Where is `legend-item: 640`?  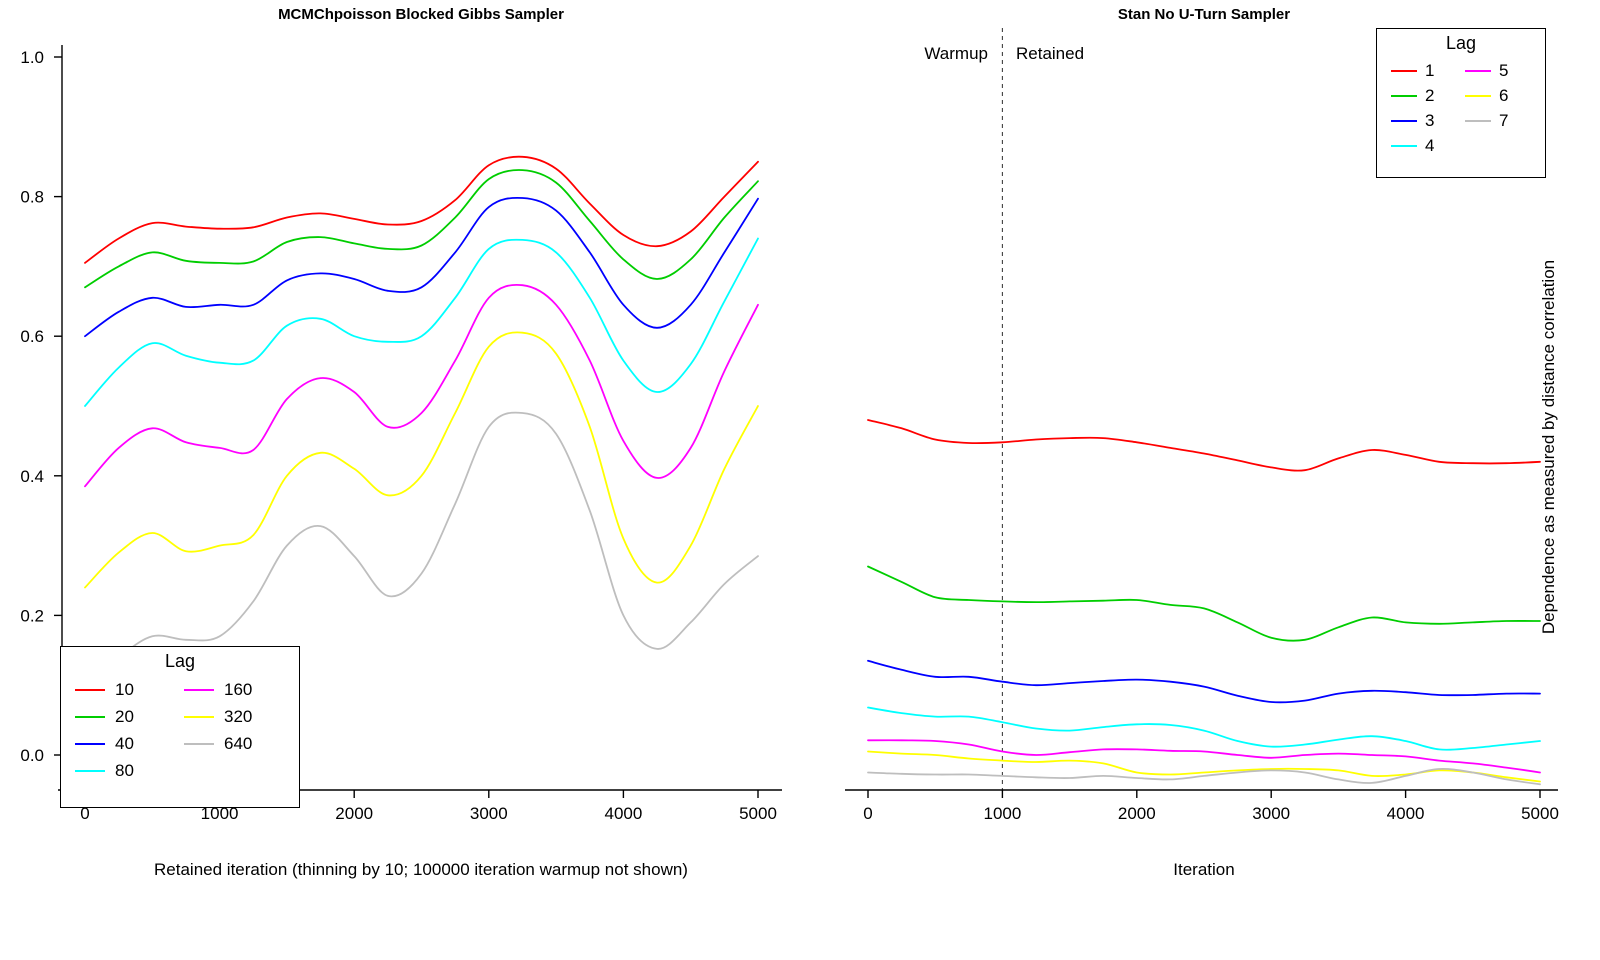 legend-item: 640 is located at coordinates (238, 743).